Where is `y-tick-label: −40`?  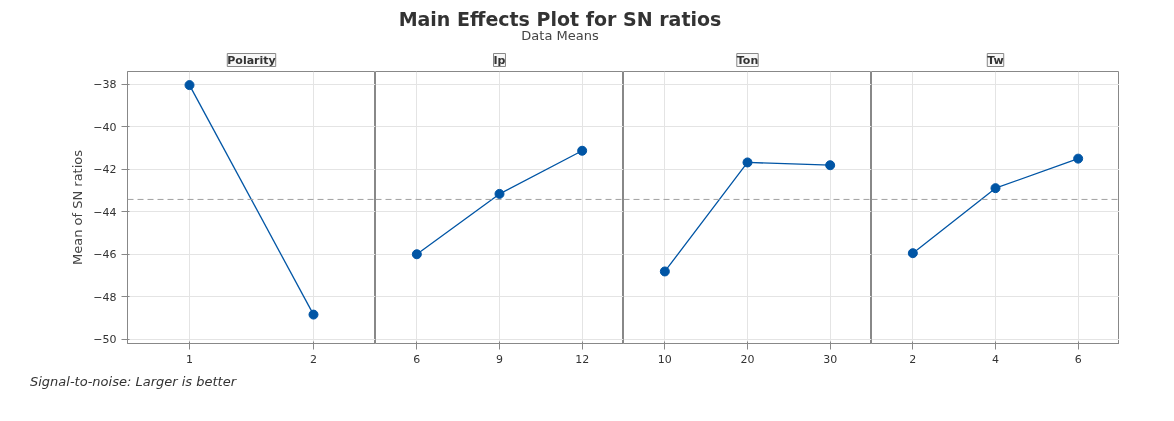 y-tick-label: −40 is located at coordinates (105, 127).